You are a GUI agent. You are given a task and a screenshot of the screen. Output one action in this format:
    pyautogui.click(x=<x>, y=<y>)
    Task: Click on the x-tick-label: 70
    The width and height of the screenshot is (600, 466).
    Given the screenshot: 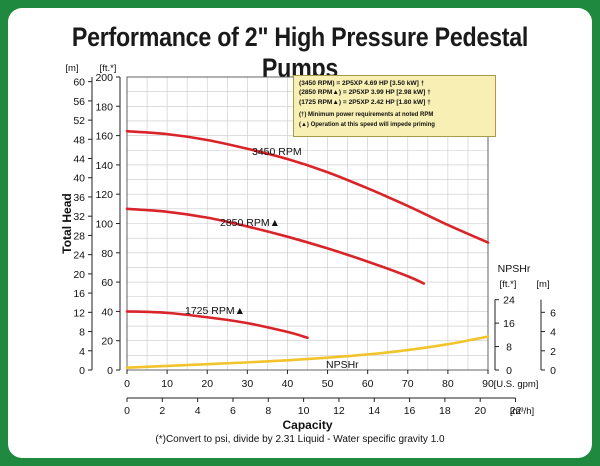 What is the action you would take?
    pyautogui.click(x=408, y=384)
    